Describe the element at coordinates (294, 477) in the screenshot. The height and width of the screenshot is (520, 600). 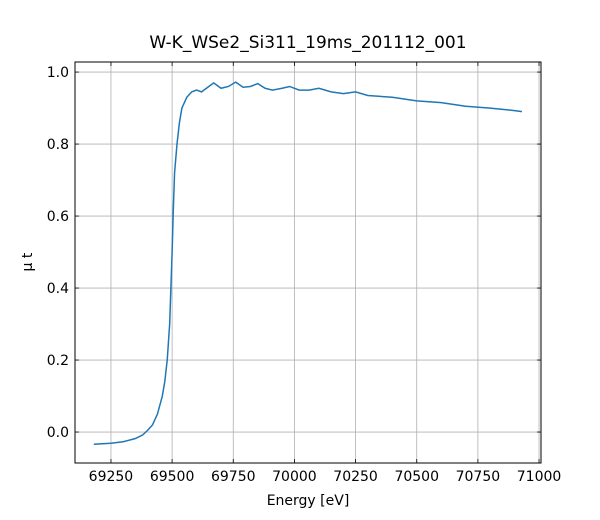
I see `x-tick-label: 70000` at that location.